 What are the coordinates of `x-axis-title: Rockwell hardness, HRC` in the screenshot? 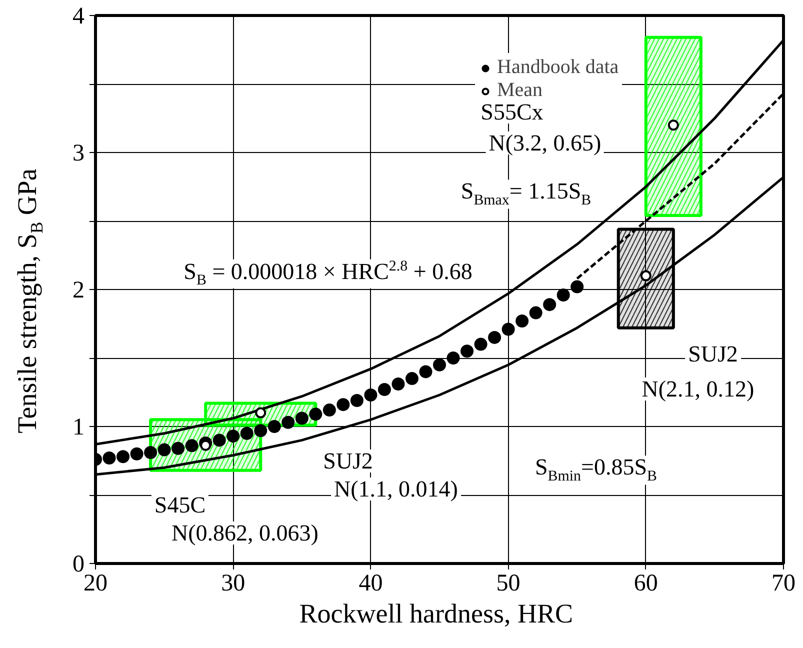 It's located at (436, 613).